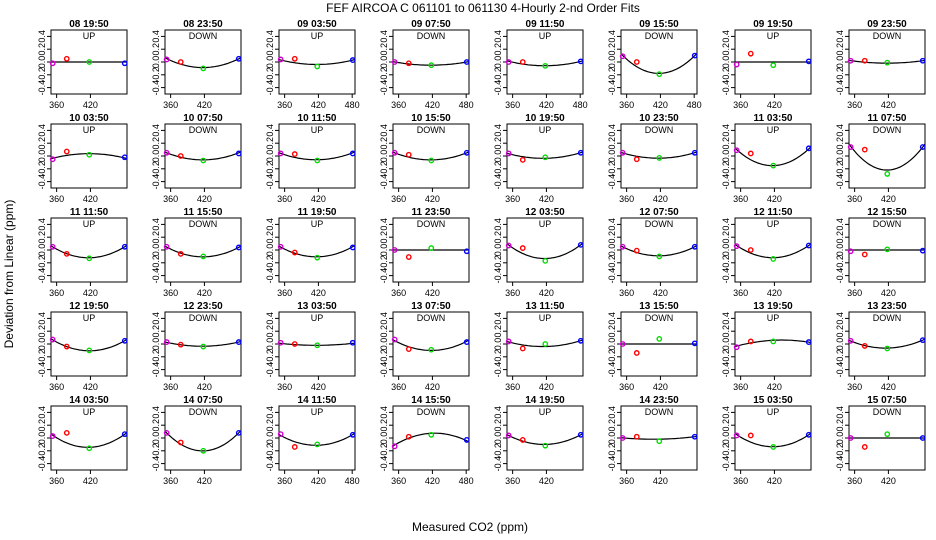 This screenshot has width=936, height=540. I want to click on y-axis-label: Deviation from Linear (ppm), so click(9, 274).